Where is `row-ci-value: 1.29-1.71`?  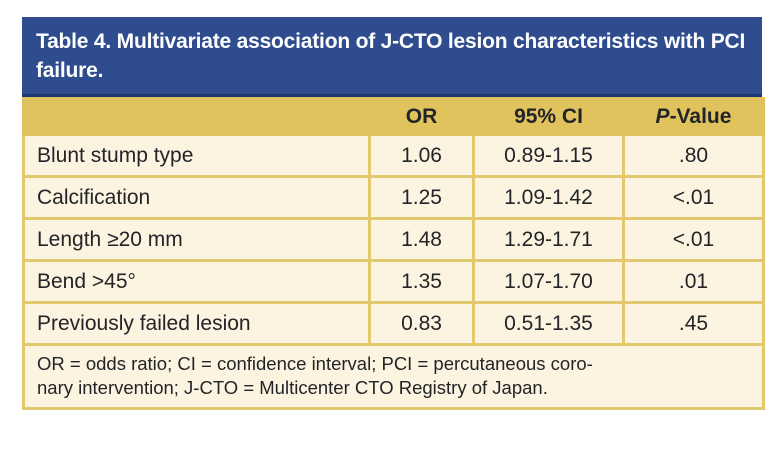
row-ci-value: 1.29-1.71 is located at coordinates (548, 239).